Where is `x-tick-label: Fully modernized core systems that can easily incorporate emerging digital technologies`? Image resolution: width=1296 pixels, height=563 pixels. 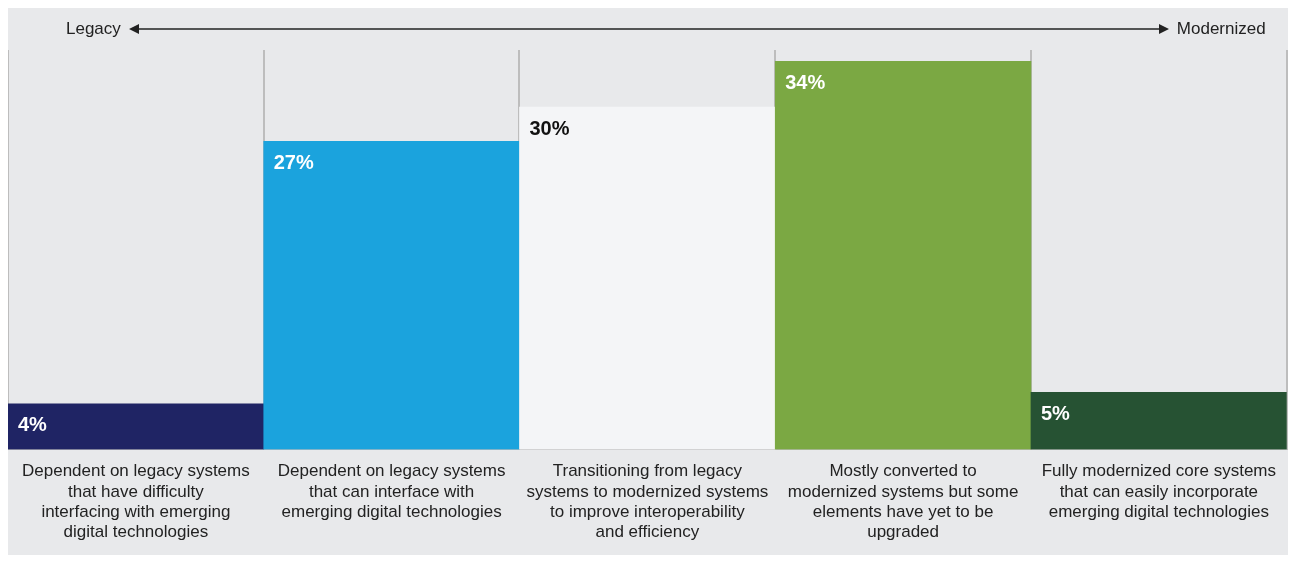
x-tick-label: Fully modernized core systems that can easily incorporate emerging digital technologies is located at coordinates (1159, 491).